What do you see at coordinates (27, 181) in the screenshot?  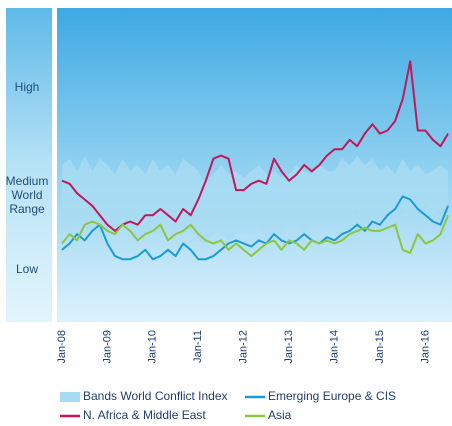 I see `side-label: Medium` at bounding box center [27, 181].